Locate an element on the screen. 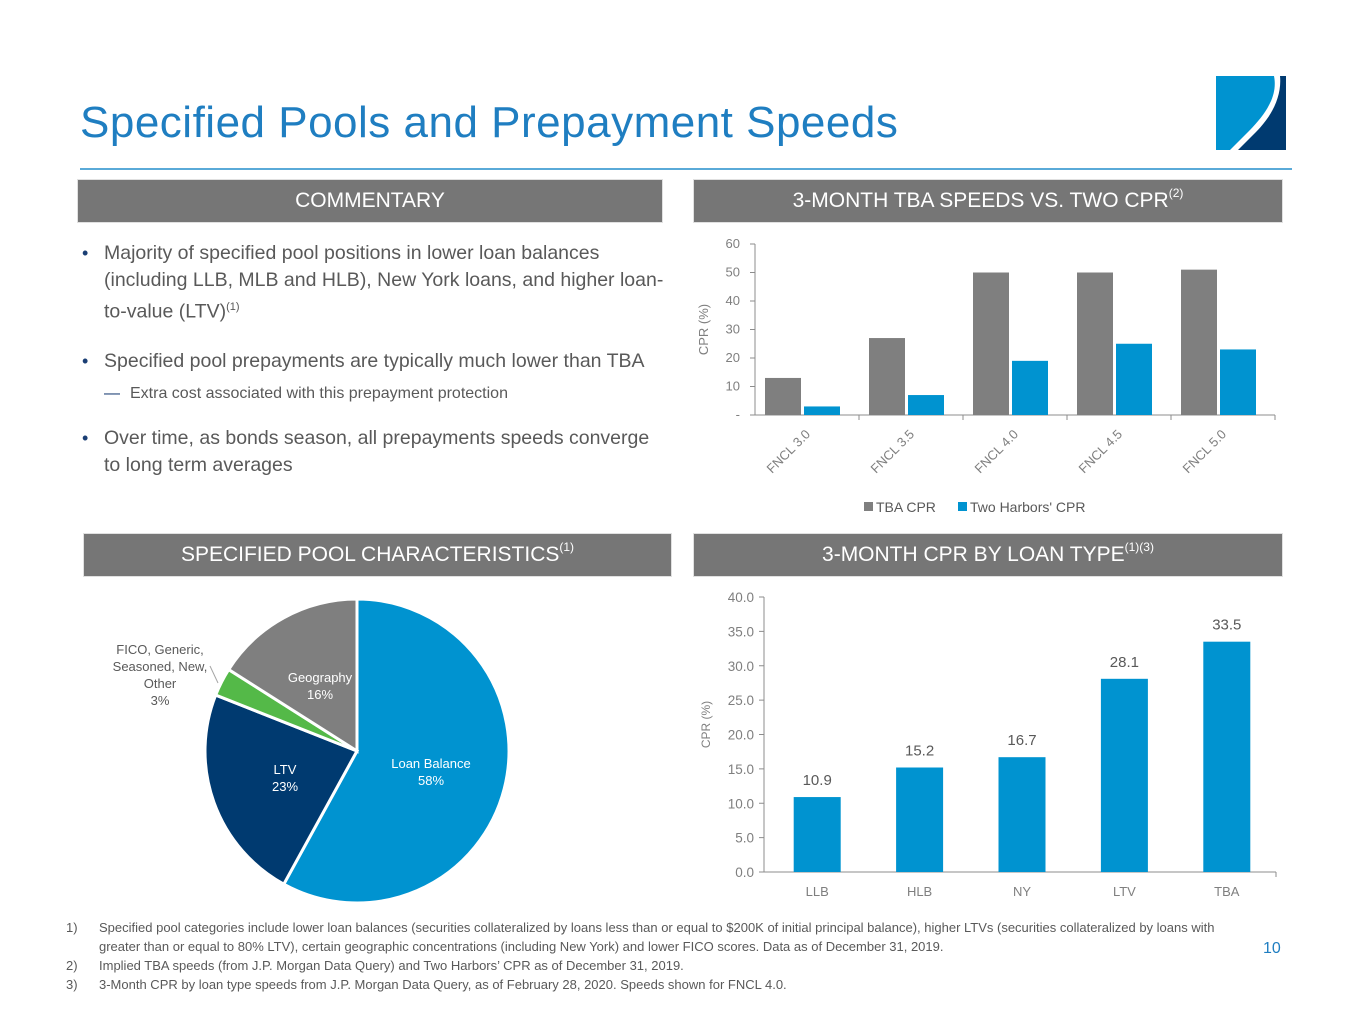 The image size is (1365, 1024). y-tick-label: 25.0 is located at coordinates (741, 700).